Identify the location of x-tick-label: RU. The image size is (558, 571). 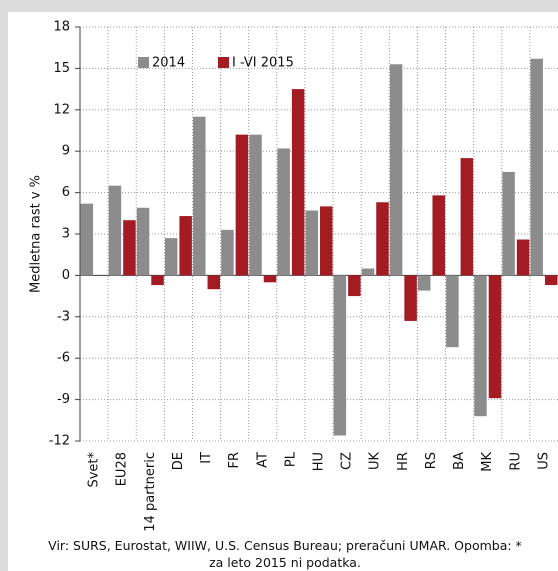
(515, 461).